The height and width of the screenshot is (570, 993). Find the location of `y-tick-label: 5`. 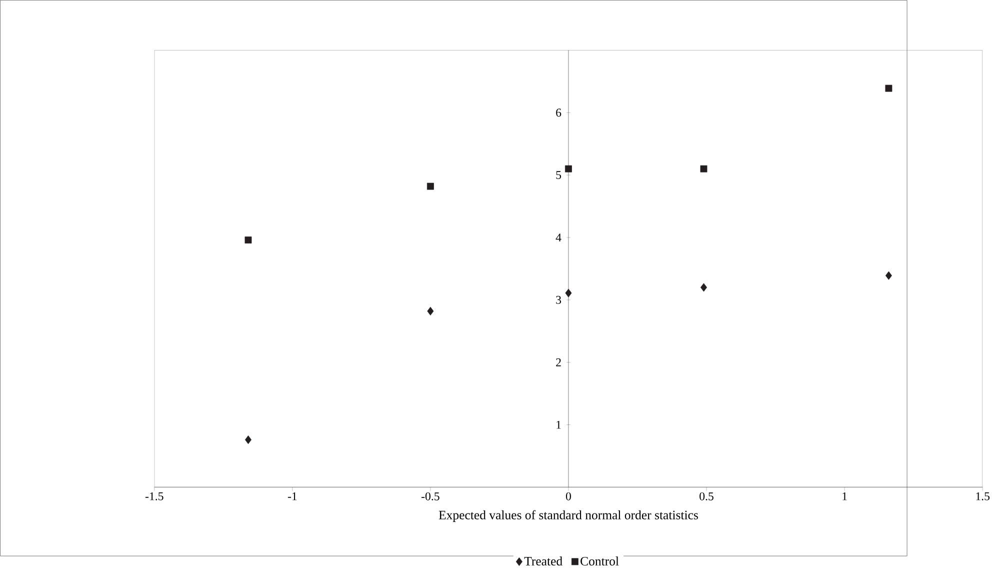

y-tick-label: 5 is located at coordinates (559, 174).